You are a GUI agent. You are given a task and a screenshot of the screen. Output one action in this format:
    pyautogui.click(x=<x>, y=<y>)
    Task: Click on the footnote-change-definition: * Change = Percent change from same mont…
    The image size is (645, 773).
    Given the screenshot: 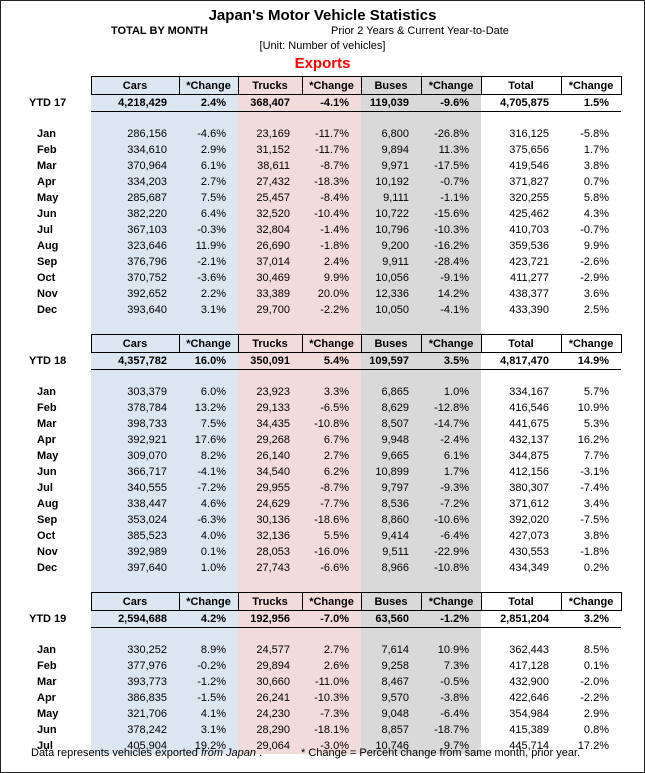 What is the action you would take?
    pyautogui.click(x=441, y=753)
    